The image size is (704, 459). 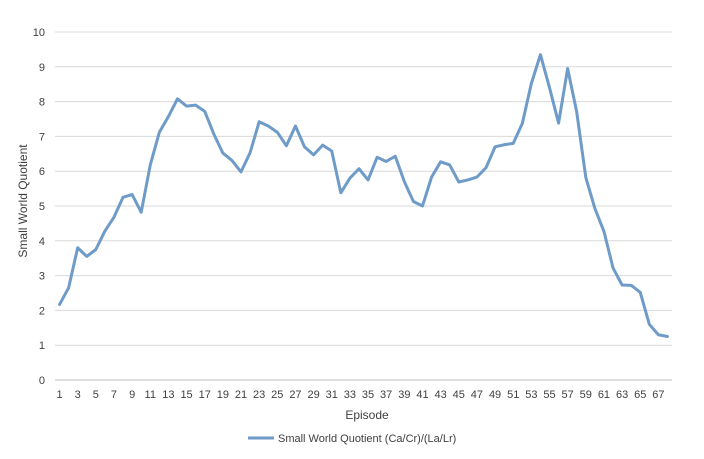 What do you see at coordinates (513, 395) in the screenshot?
I see `x-tick-label: 51` at bounding box center [513, 395].